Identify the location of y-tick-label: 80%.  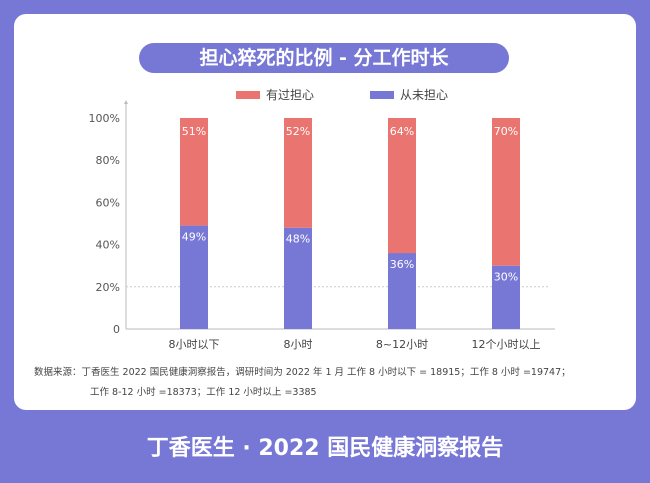
(108, 160).